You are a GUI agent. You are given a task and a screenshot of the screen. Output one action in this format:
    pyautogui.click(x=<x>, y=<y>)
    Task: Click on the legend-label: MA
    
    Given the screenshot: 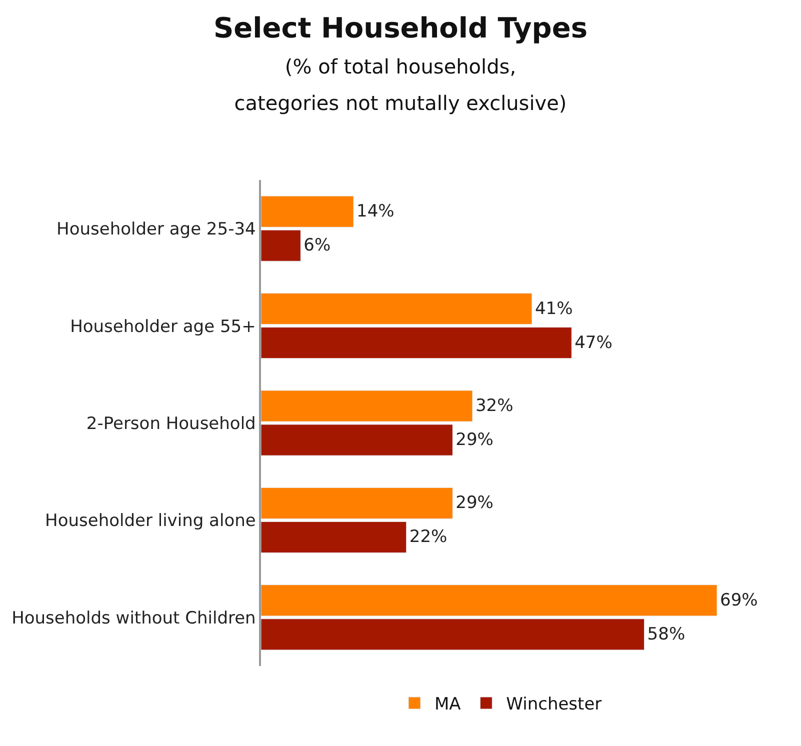 What is the action you would take?
    pyautogui.click(x=448, y=704)
    